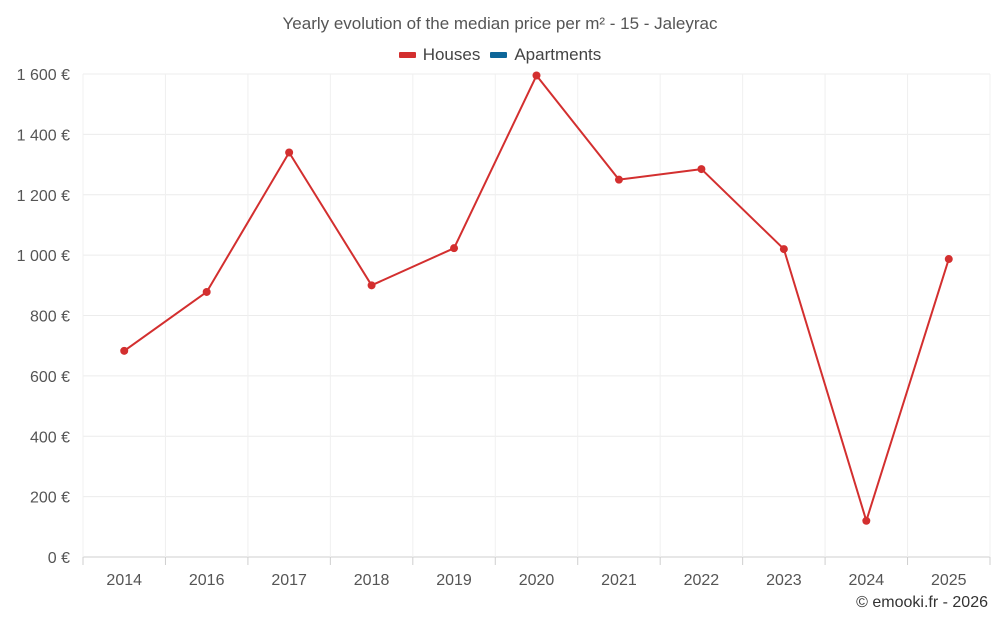 The image size is (1000, 625). What do you see at coordinates (124, 580) in the screenshot?
I see `x-tick-label: 2014` at bounding box center [124, 580].